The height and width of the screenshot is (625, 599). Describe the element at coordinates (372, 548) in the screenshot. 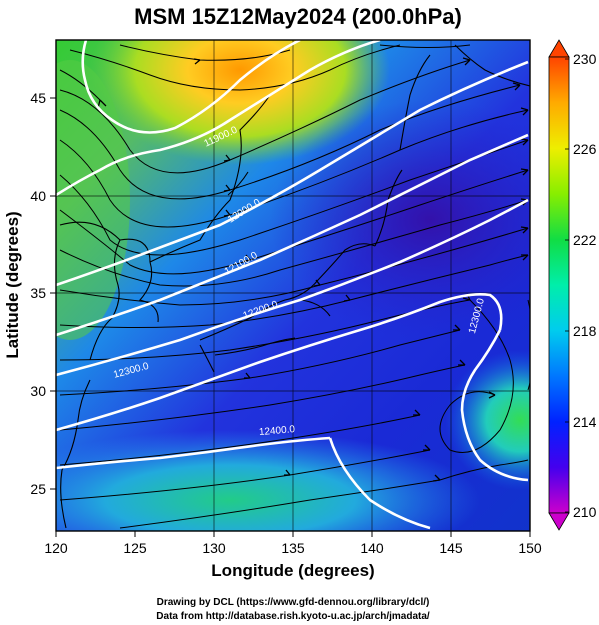

I see `x-tick-label: 140` at that location.